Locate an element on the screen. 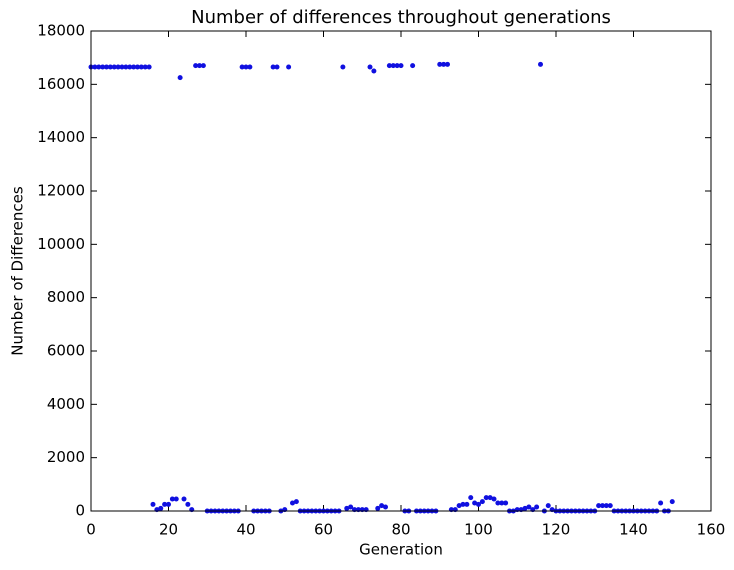  x-tick-label: 60 is located at coordinates (323, 530).